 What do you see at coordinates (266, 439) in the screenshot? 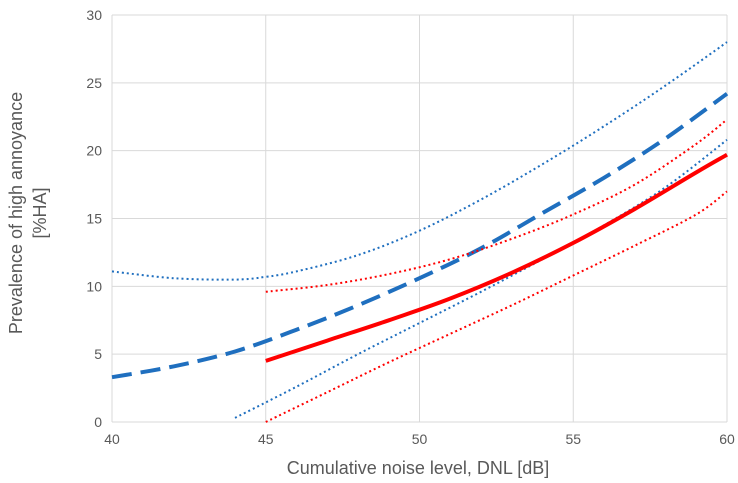
I see `x-tick-label: 45` at bounding box center [266, 439].